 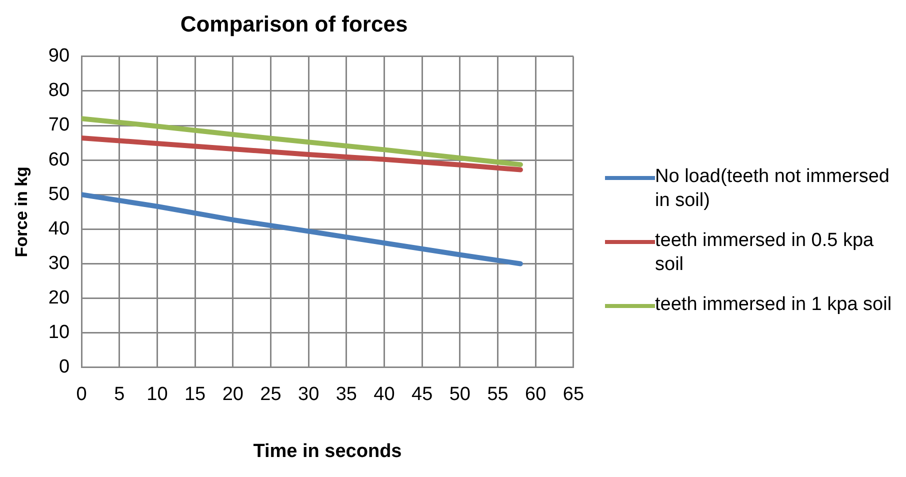 What do you see at coordinates (59, 298) in the screenshot?
I see `y-tick-label: 20` at bounding box center [59, 298].